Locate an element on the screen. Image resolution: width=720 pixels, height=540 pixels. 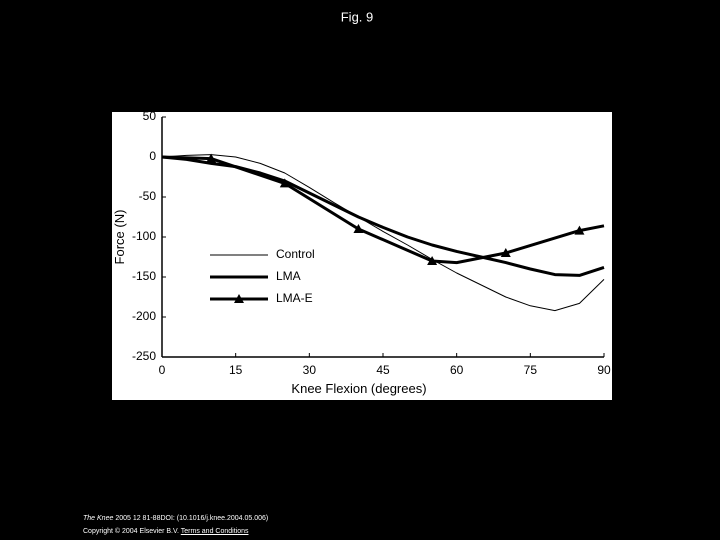
x-tick-label: 90 is located at coordinates (604, 370).